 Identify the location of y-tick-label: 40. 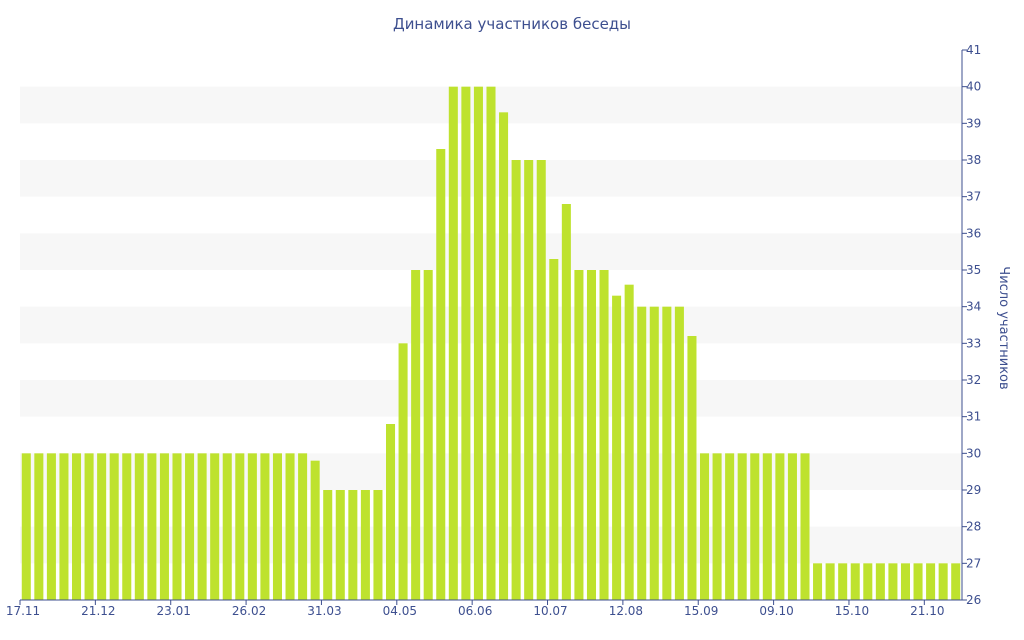
(973, 87).